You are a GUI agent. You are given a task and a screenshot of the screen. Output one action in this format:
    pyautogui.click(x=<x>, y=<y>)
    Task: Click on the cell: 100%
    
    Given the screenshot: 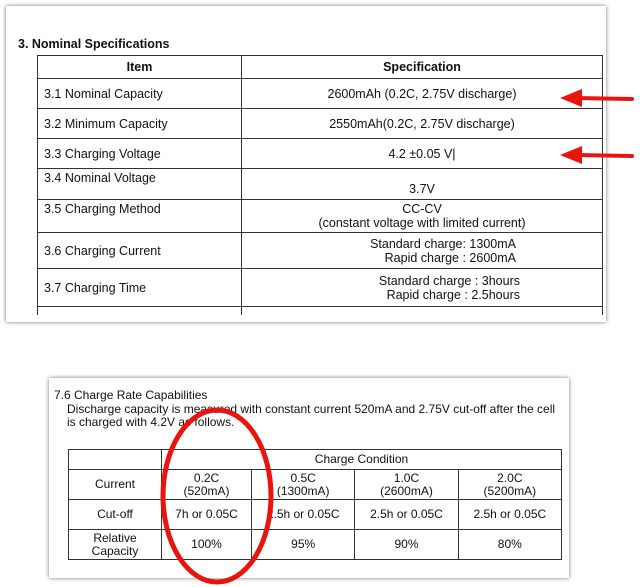 What is the action you would take?
    pyautogui.click(x=206, y=544)
    